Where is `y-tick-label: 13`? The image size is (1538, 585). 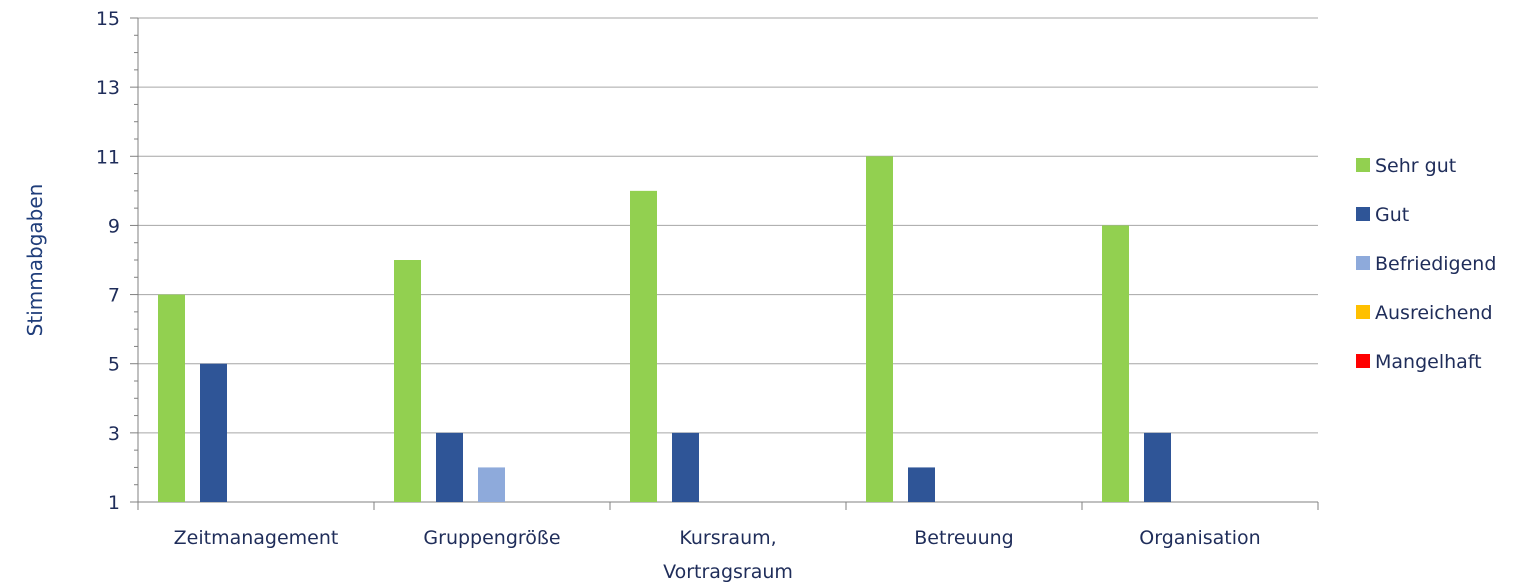 y-tick-label: 13 is located at coordinates (108, 88).